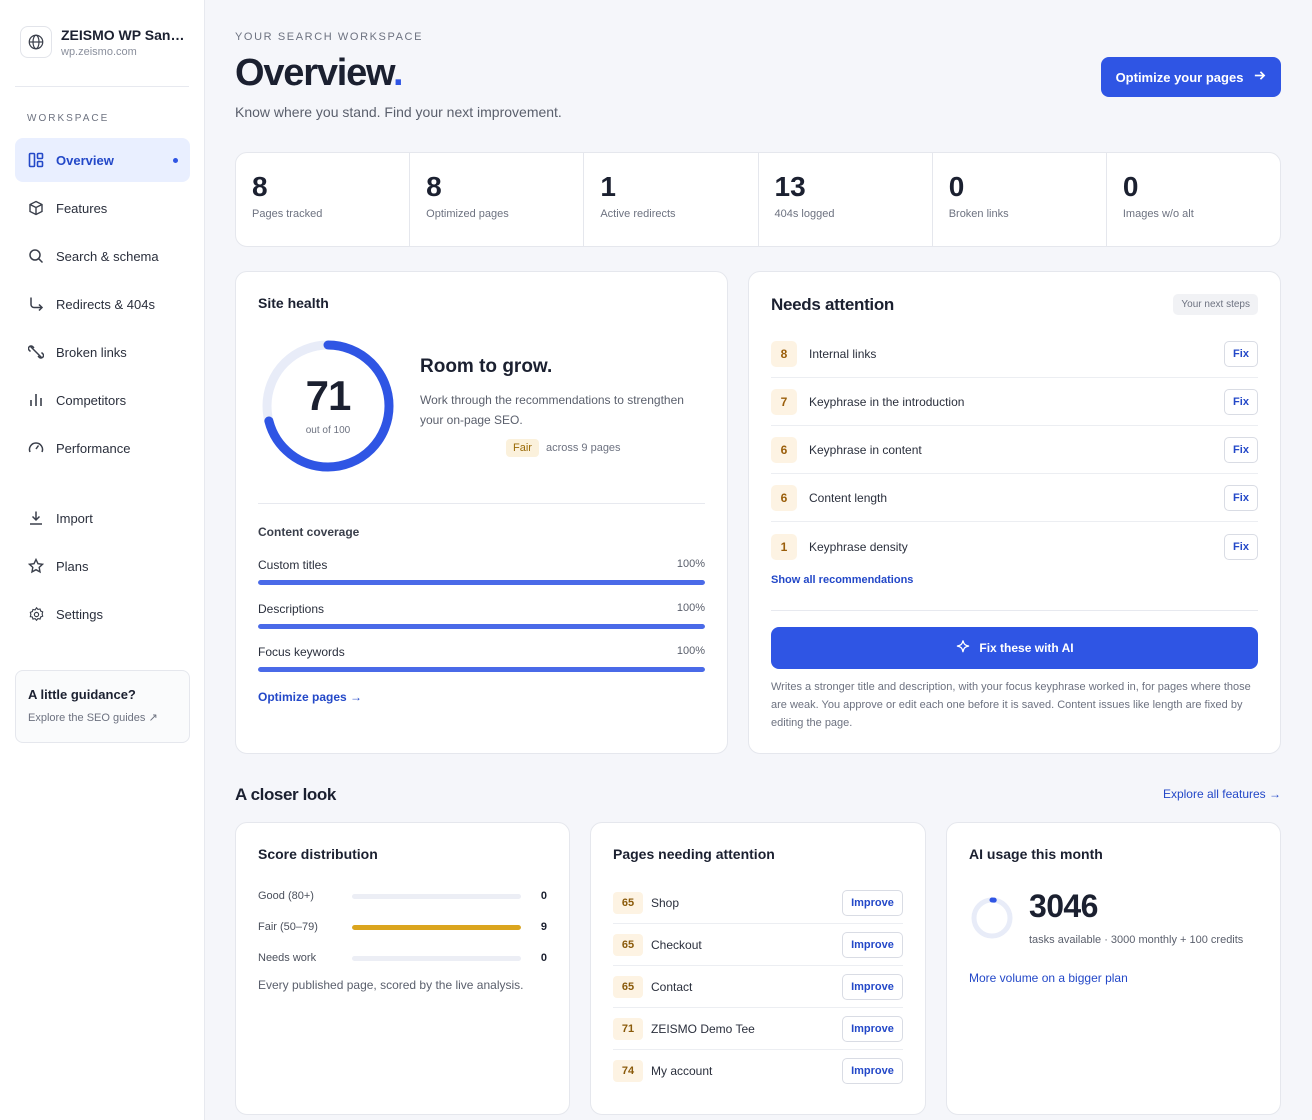 Image resolution: width=1312 pixels, height=1120 pixels. I want to click on attention-row: 6 Keyphrase in content Fix, so click(1014, 450).